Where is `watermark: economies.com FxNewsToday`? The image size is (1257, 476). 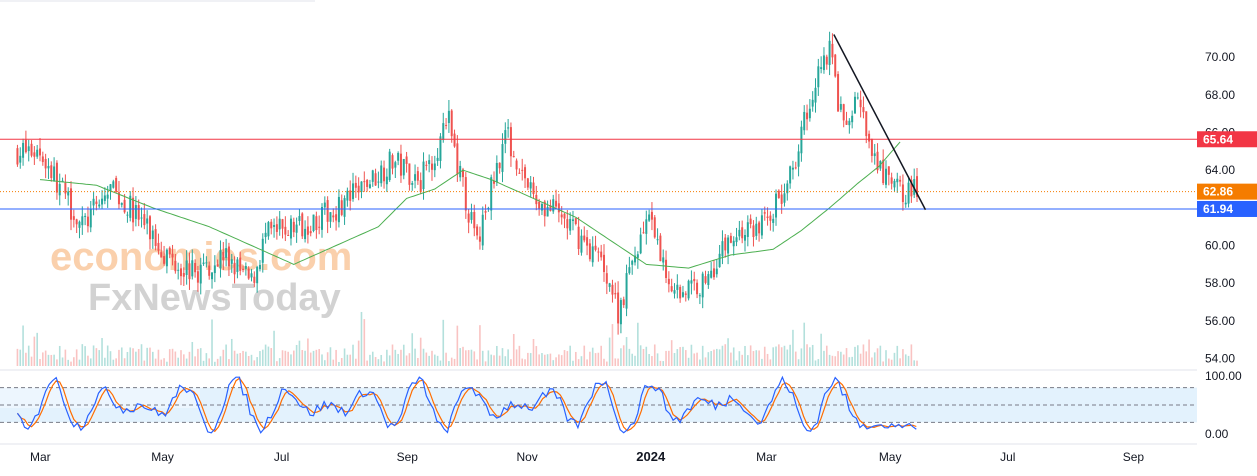
watermark: economies.com FxNewsToday is located at coordinates (201, 277).